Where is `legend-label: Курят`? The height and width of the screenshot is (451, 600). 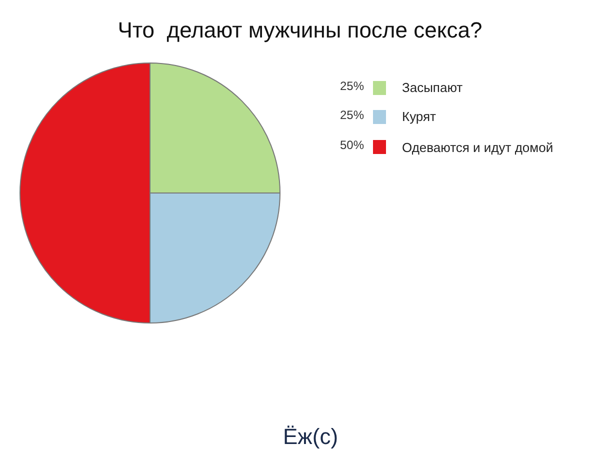
legend-label: Курят is located at coordinates (419, 116).